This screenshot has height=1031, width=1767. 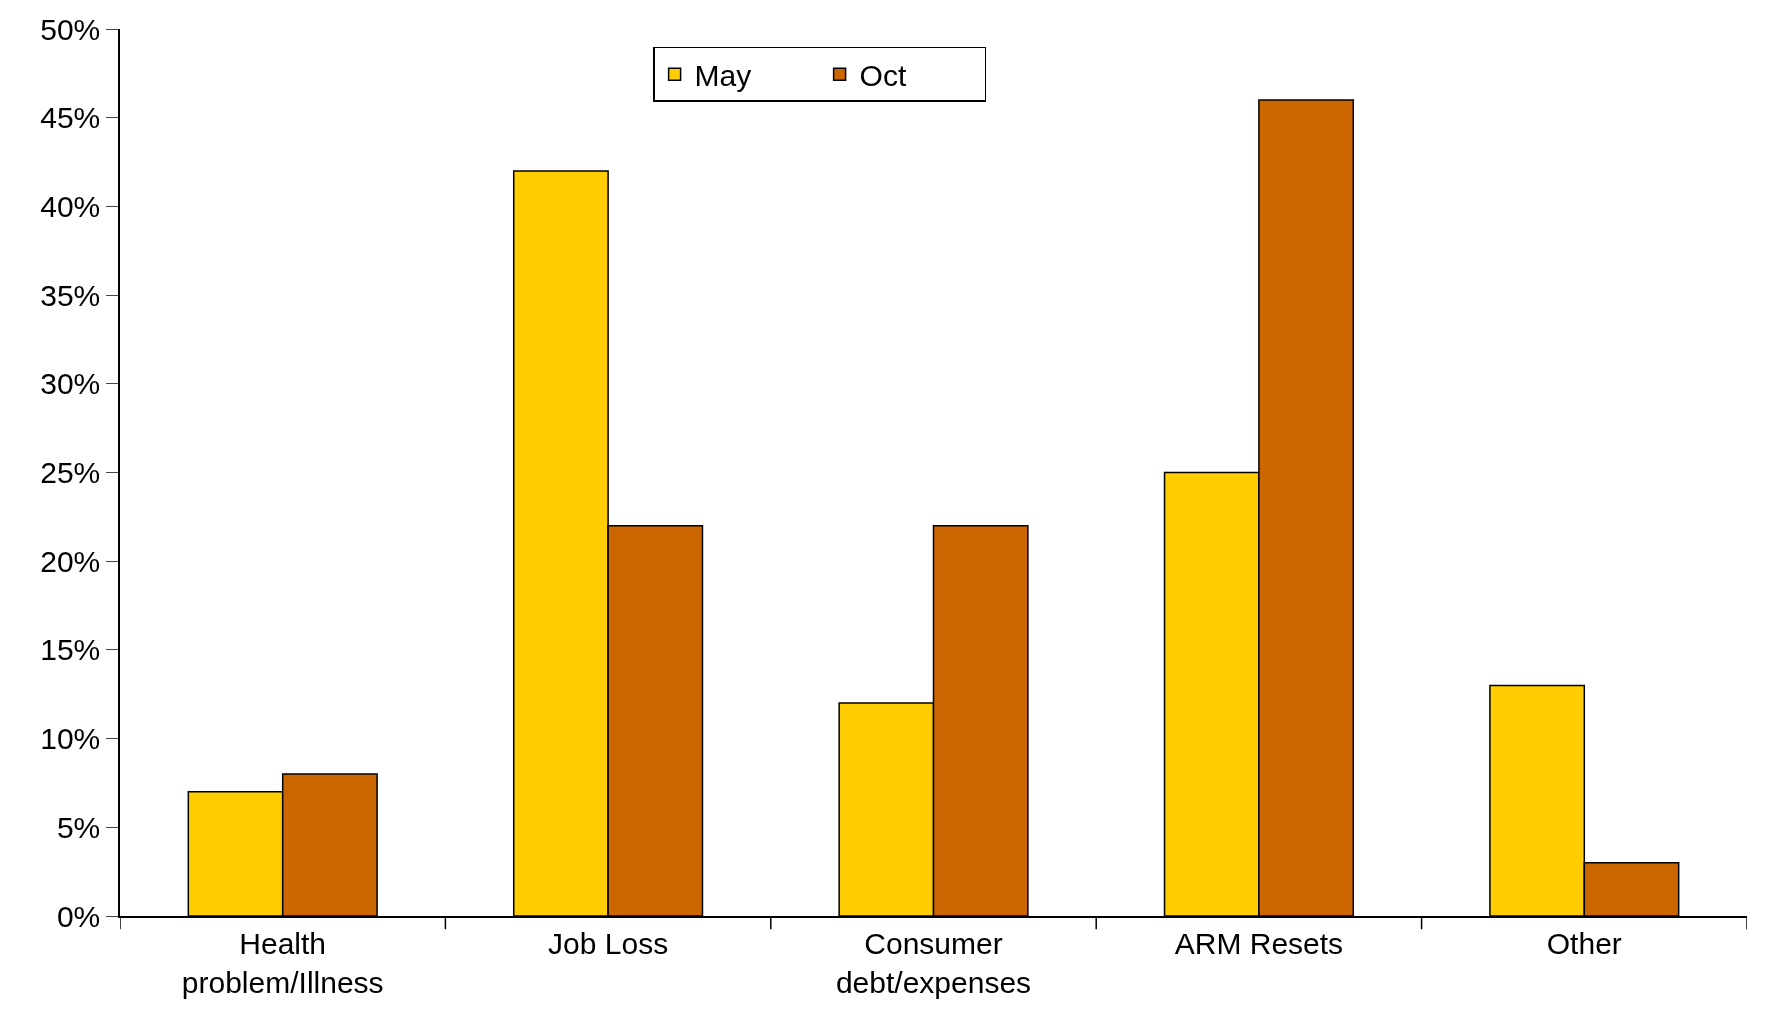 I want to click on x-tick-label: Job Loss, so click(x=608, y=943).